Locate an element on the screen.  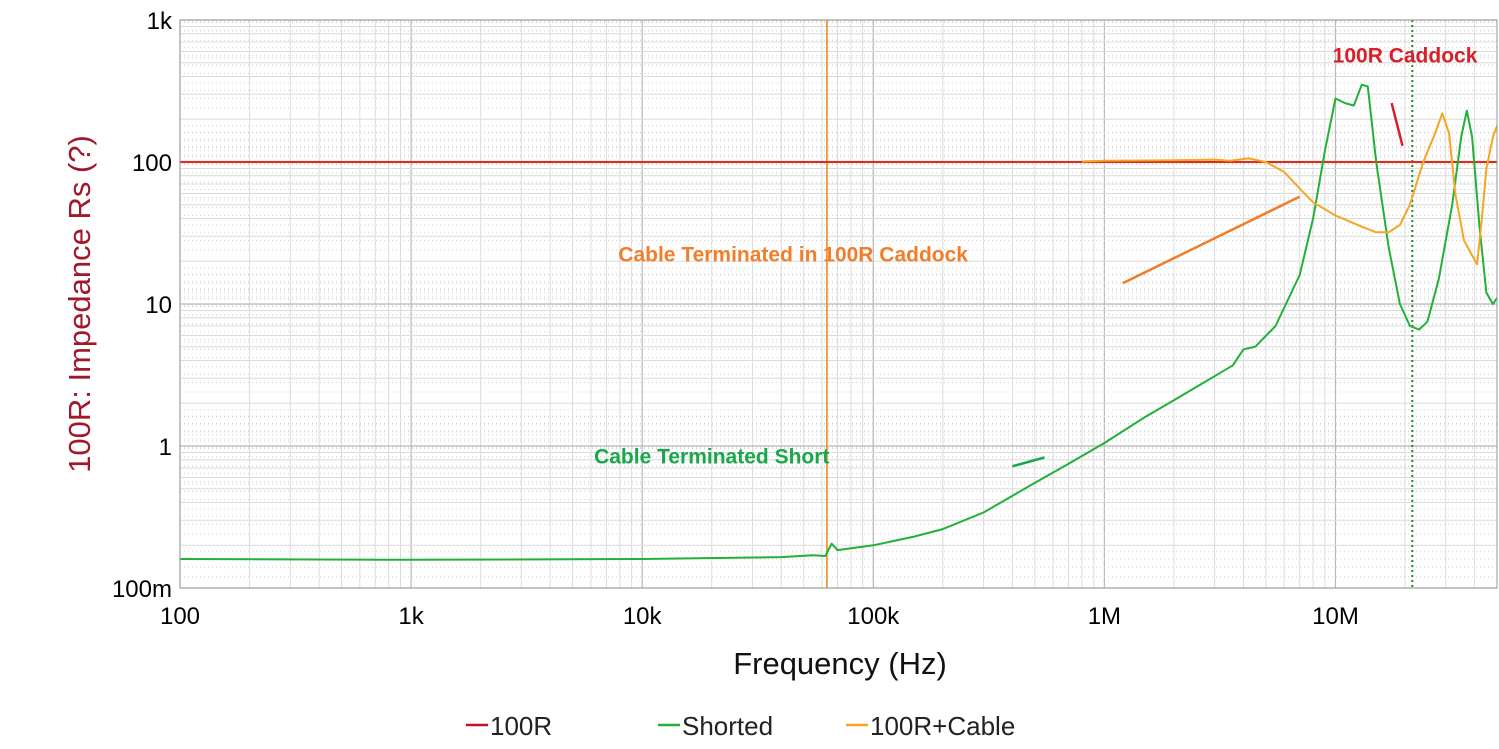
y-tick-label: 1k is located at coordinates (160, 21).